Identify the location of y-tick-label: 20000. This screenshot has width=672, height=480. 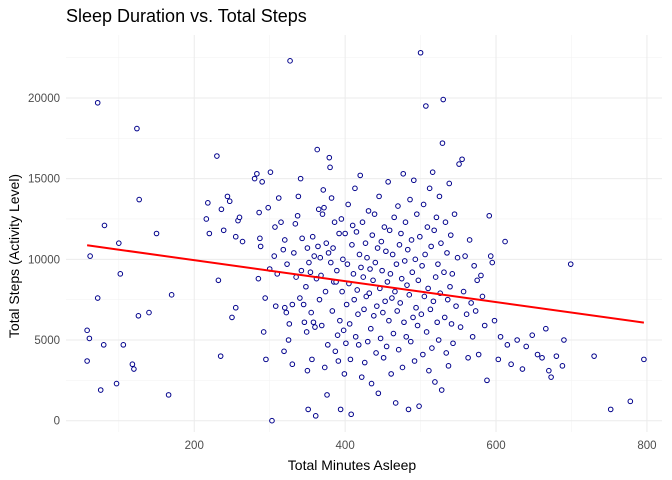
(44, 99).